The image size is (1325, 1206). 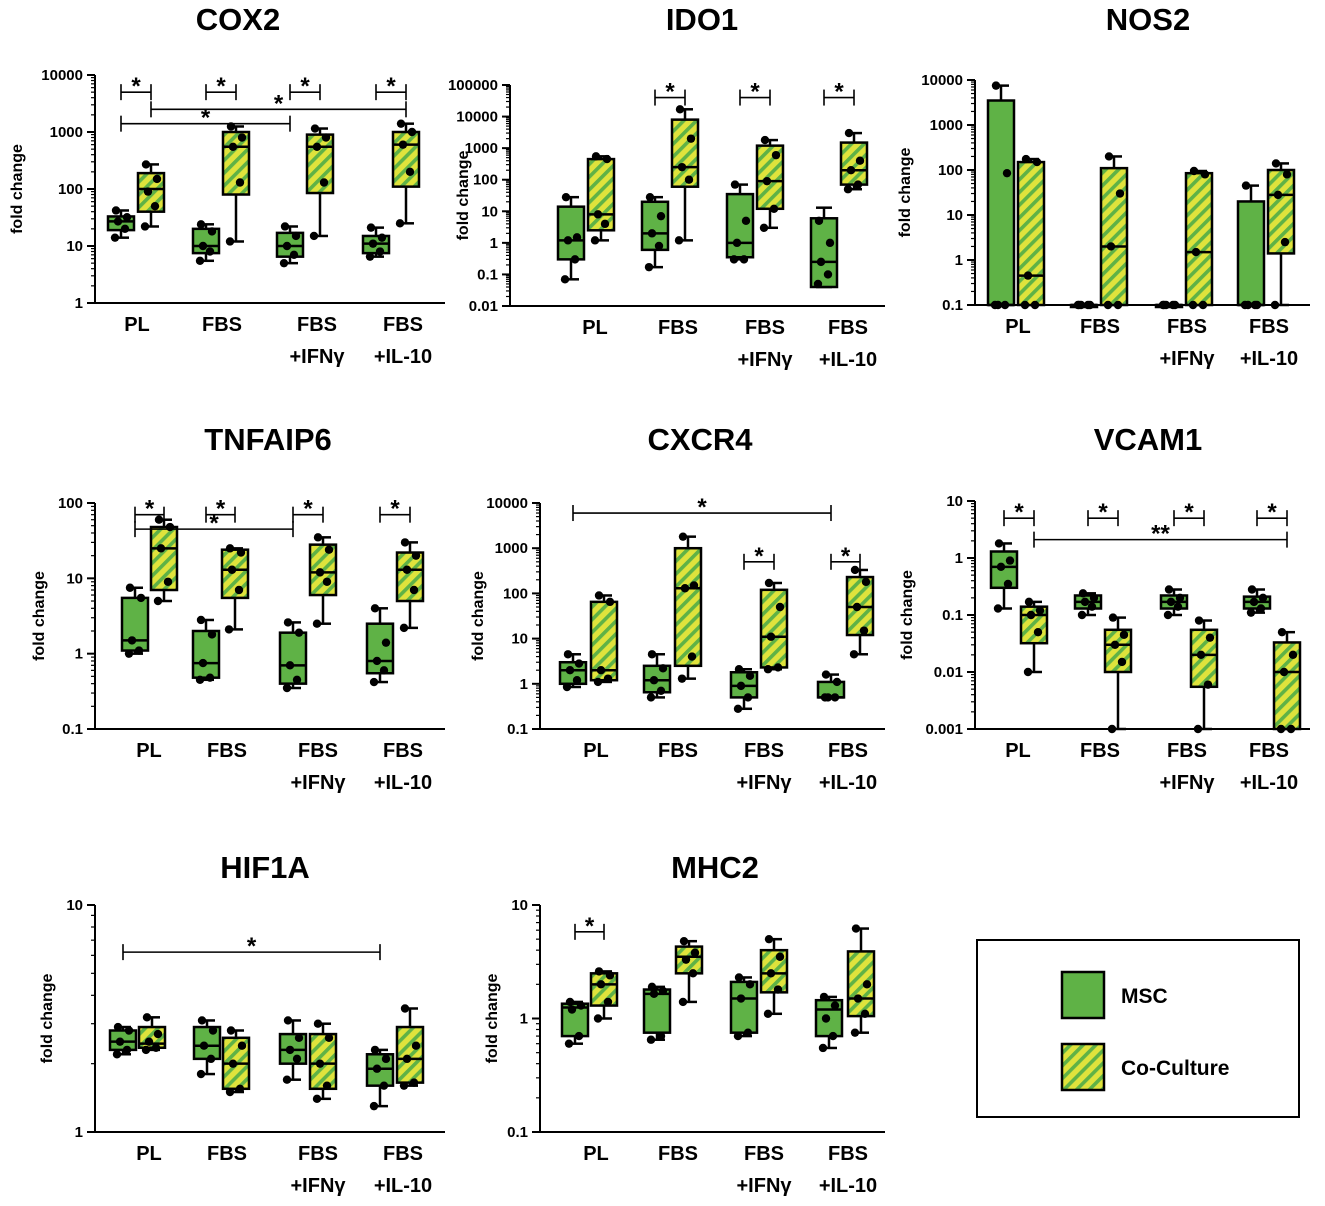 What do you see at coordinates (1083, 1067) in the screenshot?
I see `legend-coculture-swatch` at bounding box center [1083, 1067].